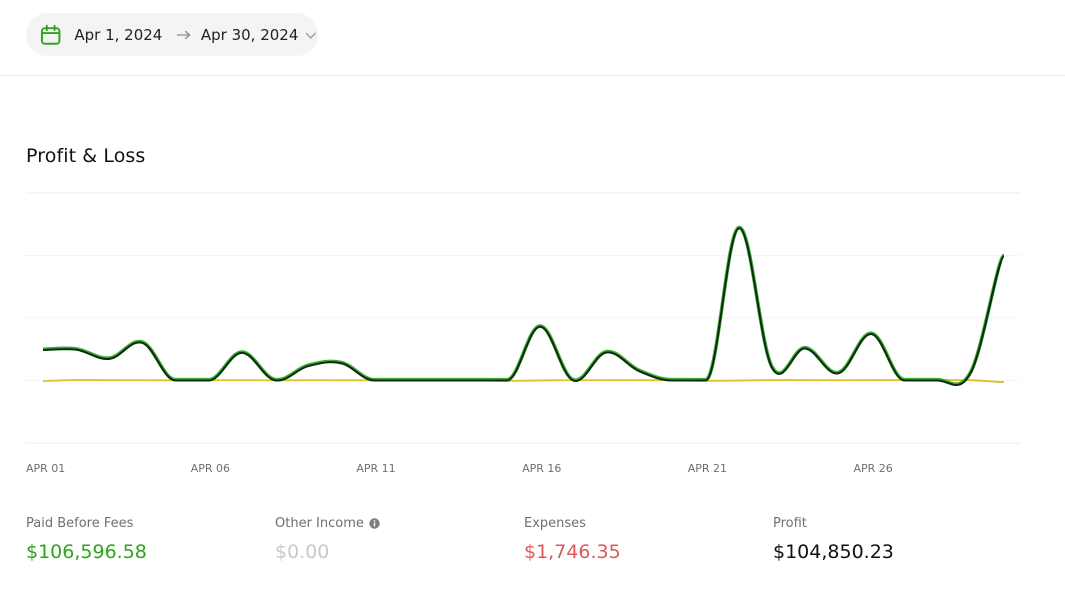  I want to click on date-range-picker: Apr 1, 2024 Apr 30, 2024, so click(172, 34).